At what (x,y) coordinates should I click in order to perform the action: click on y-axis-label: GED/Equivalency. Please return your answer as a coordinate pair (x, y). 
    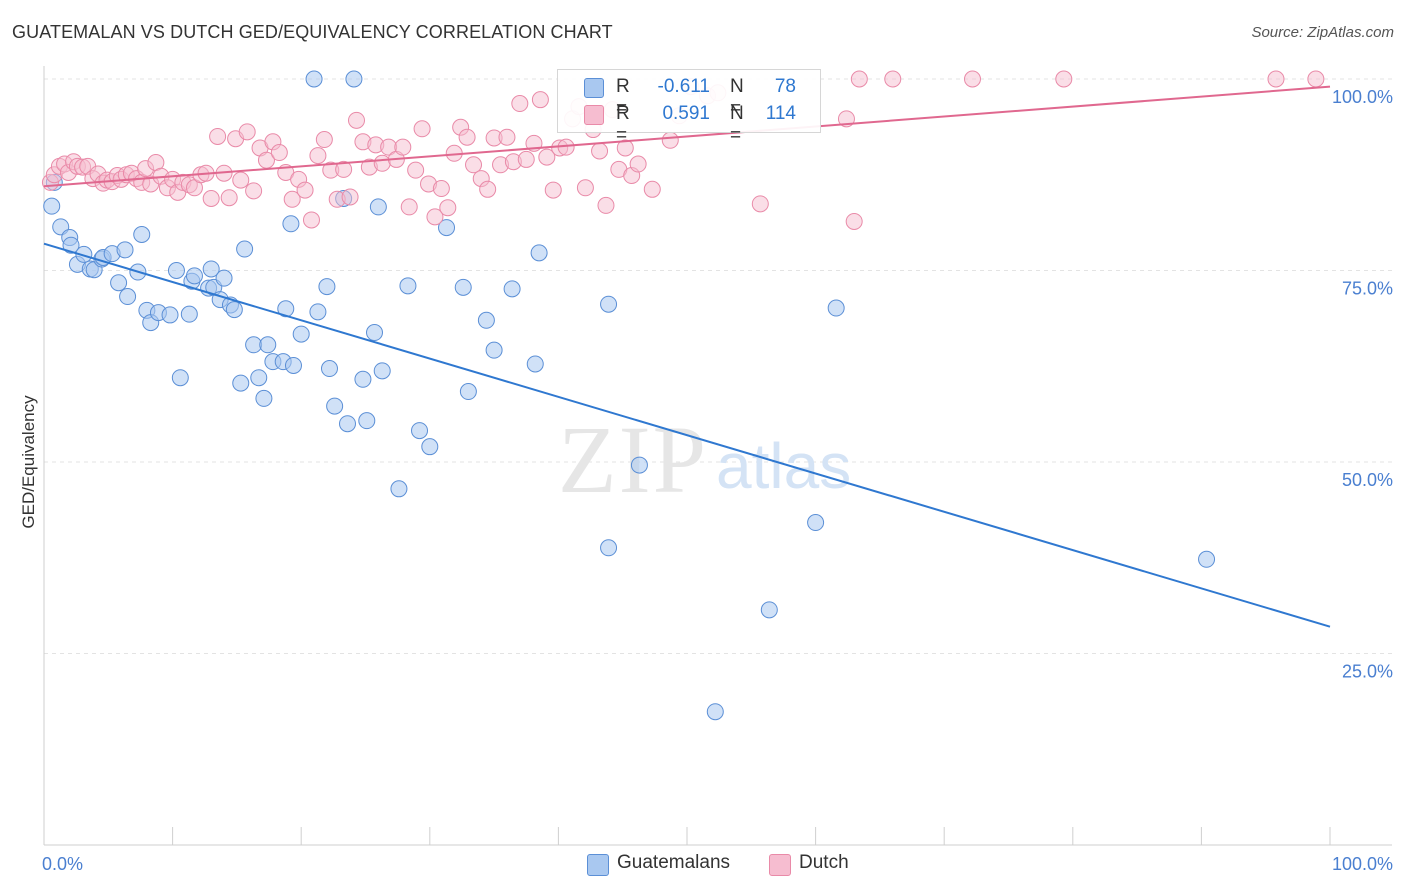
    Looking at the image, I should click on (28, 462).